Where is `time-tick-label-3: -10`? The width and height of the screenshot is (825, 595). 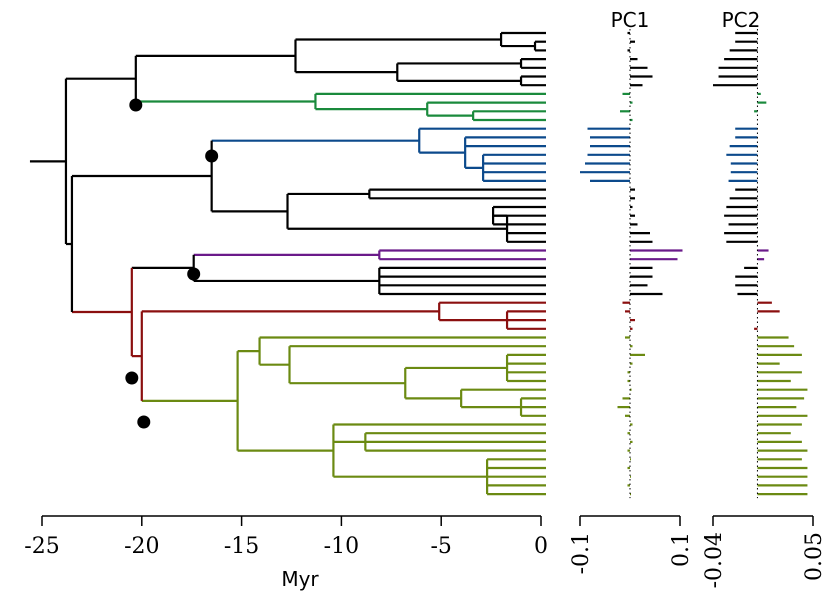 time-tick-label-3: -10 is located at coordinates (341, 546).